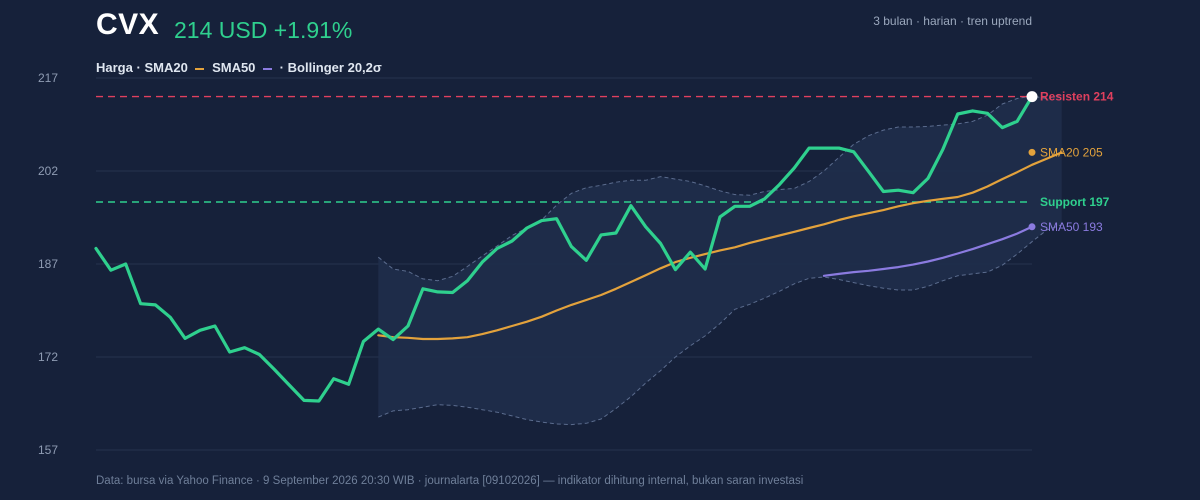 Image resolution: width=1200 pixels, height=500 pixels. I want to click on legend-sma50: SMA50, so click(234, 67).